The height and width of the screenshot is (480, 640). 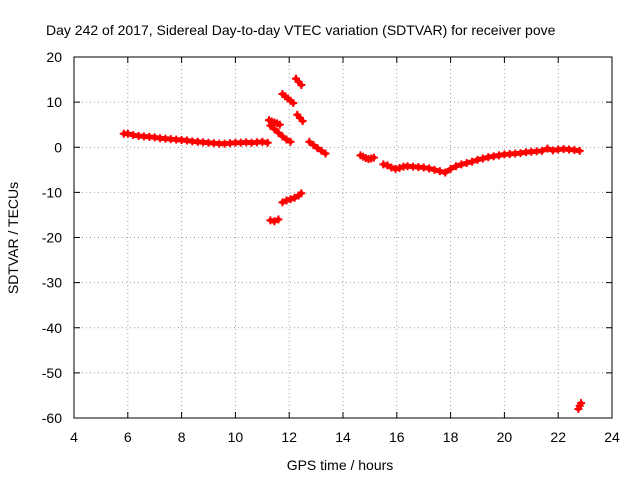 I want to click on y-tick-label: -20, so click(x=52, y=238).